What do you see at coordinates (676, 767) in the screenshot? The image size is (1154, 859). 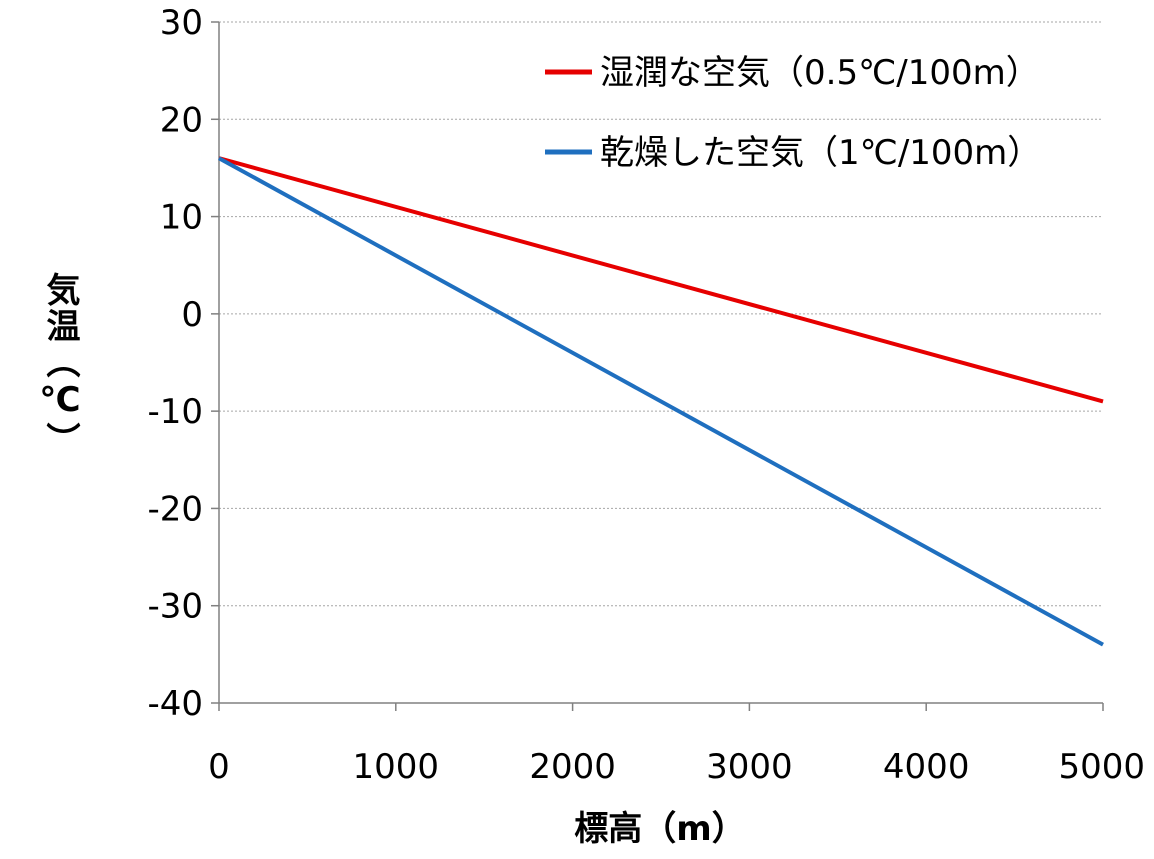 I see `x-tick-labels: 0 1000 2000 3000 4000 5000` at bounding box center [676, 767].